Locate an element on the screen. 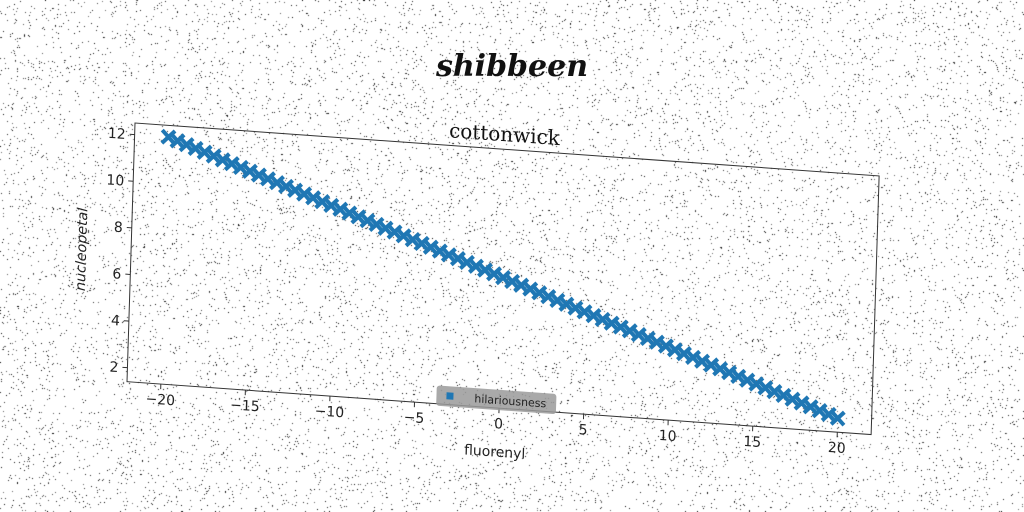  y-tick-label: 6 is located at coordinates (116, 274).